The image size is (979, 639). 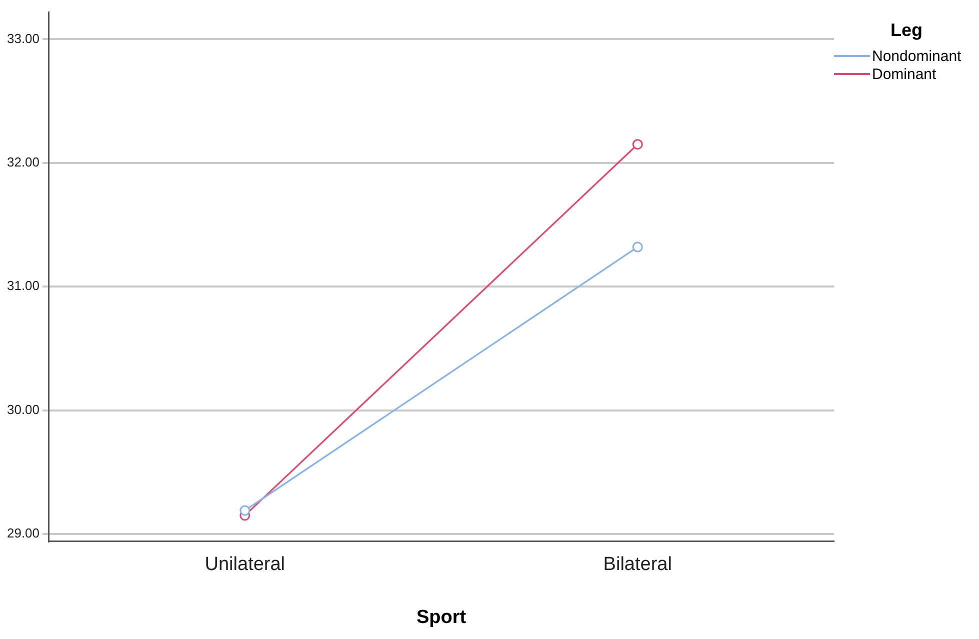 I want to click on legend-label: Dominant, so click(x=904, y=74).